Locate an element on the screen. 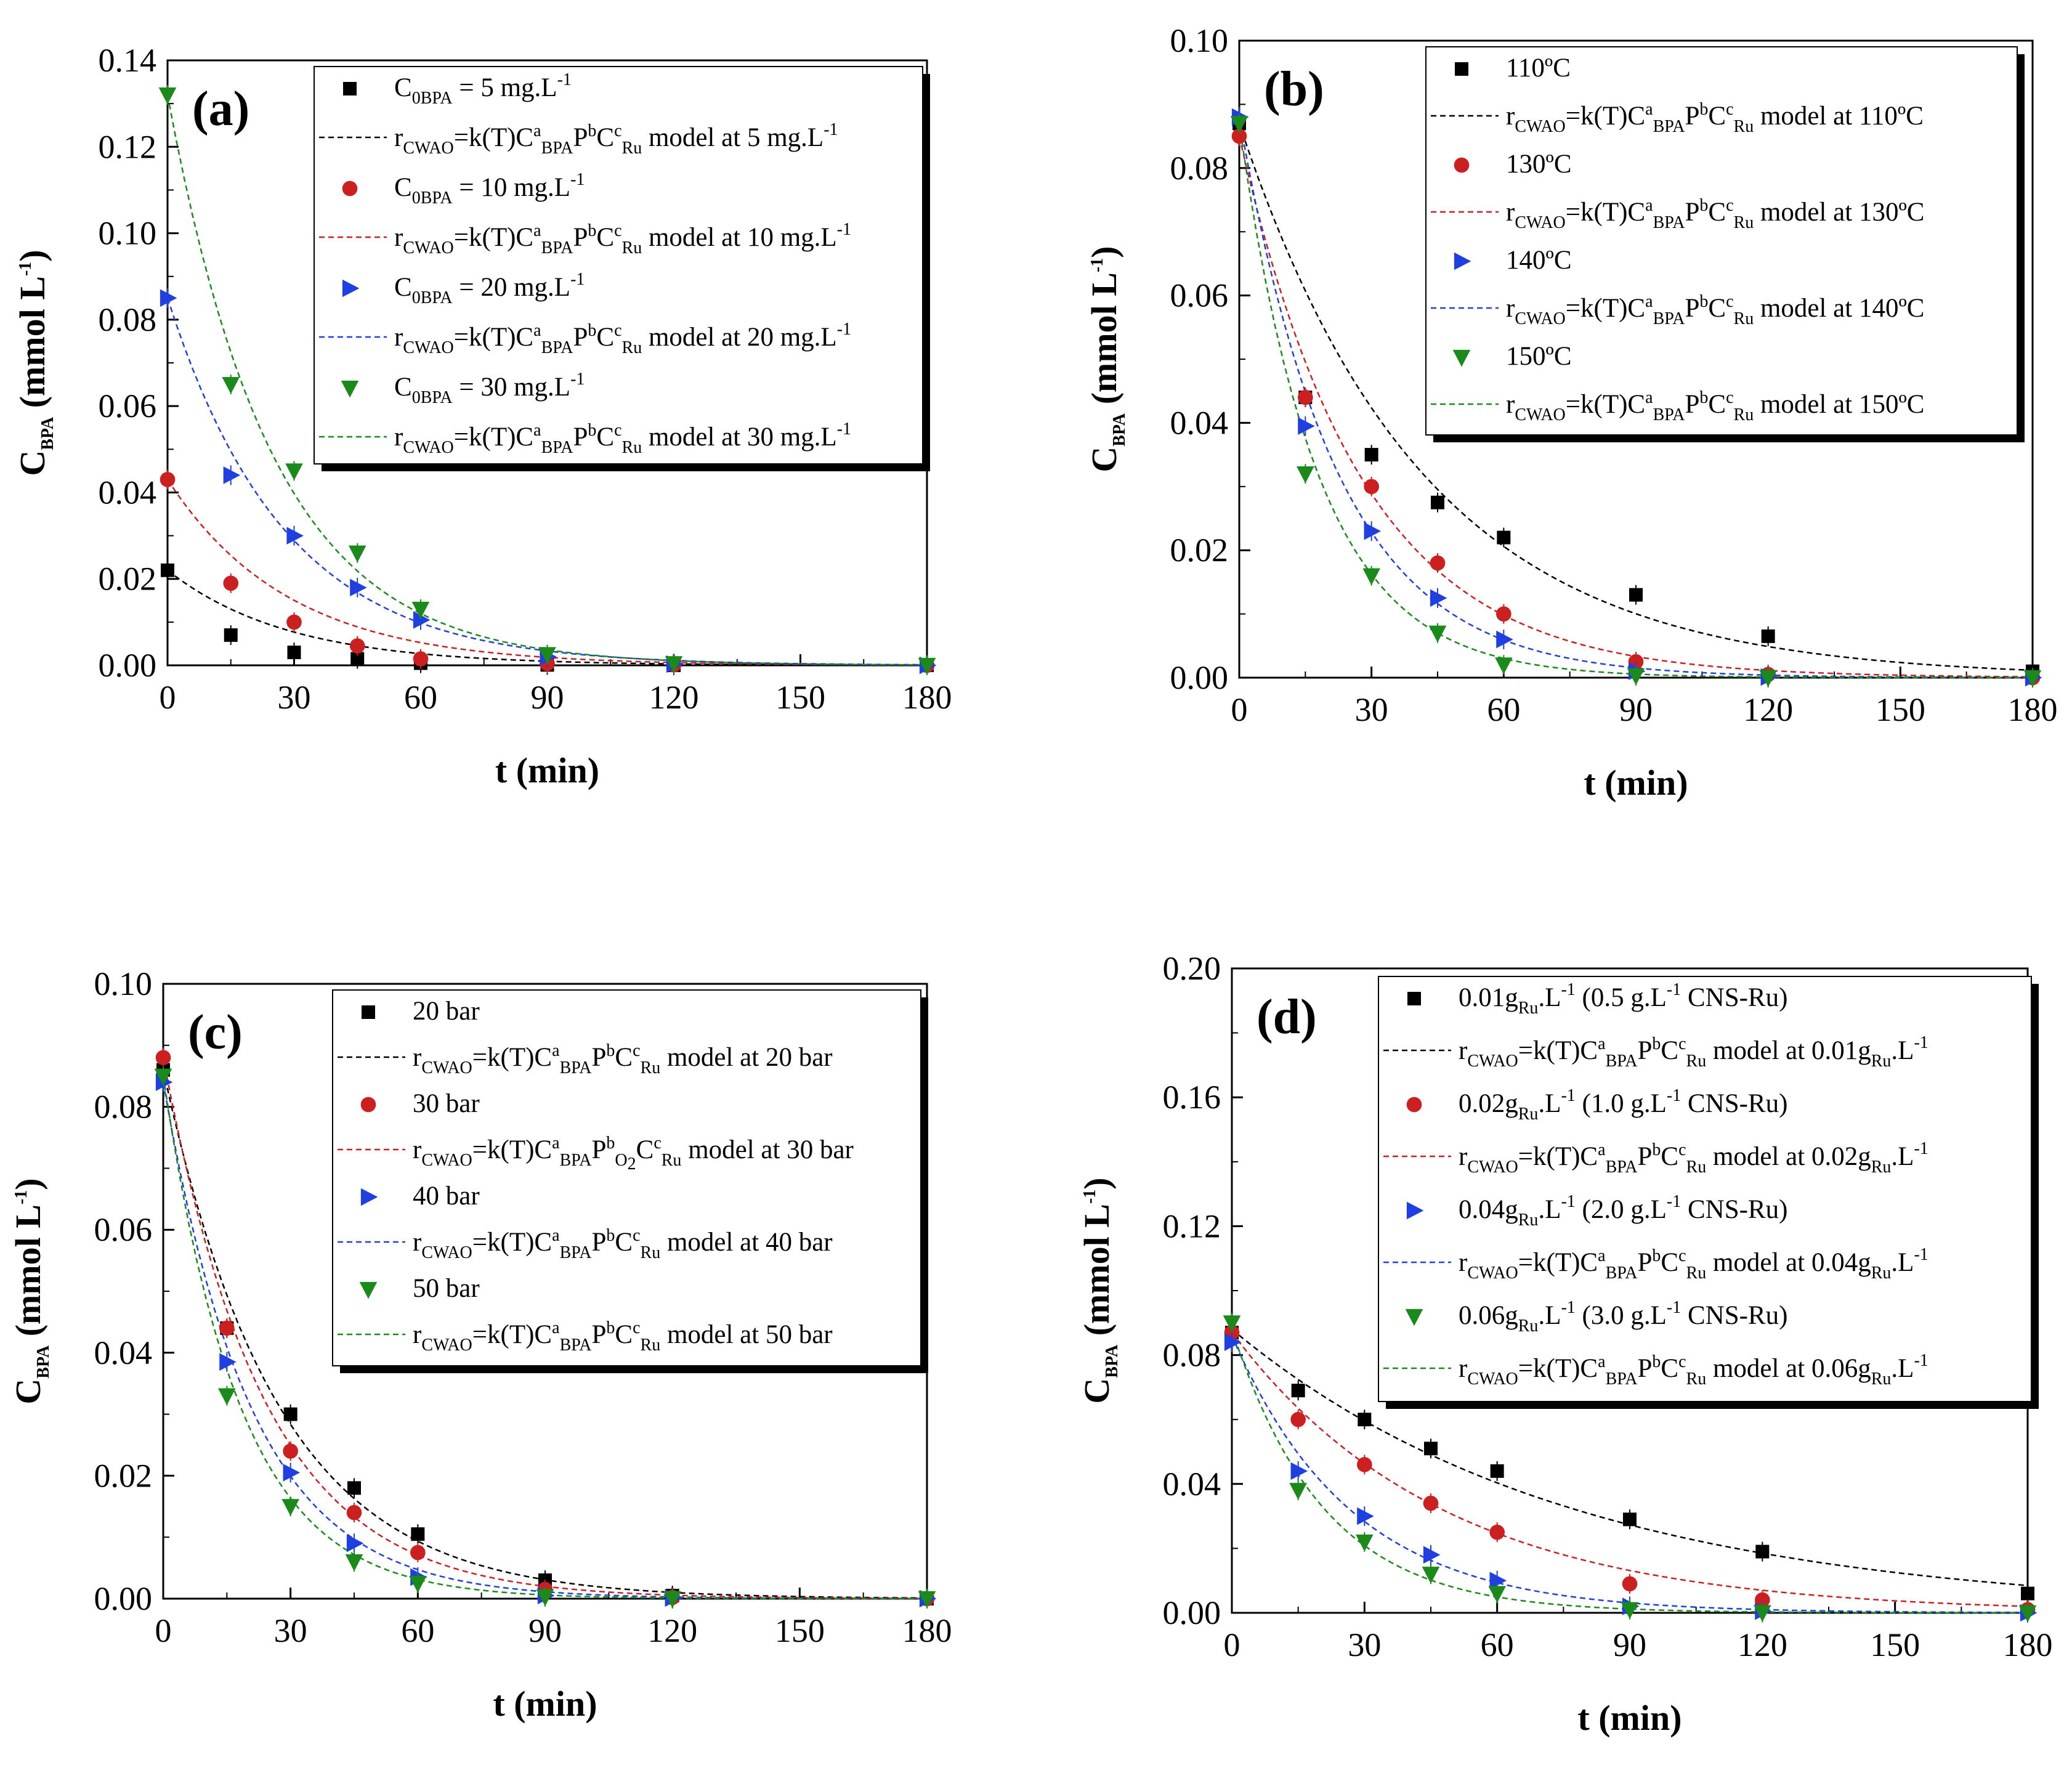 Image resolution: width=2072 pixels, height=1773 pixels. legend-entry-label: 50 bar is located at coordinates (446, 1288).